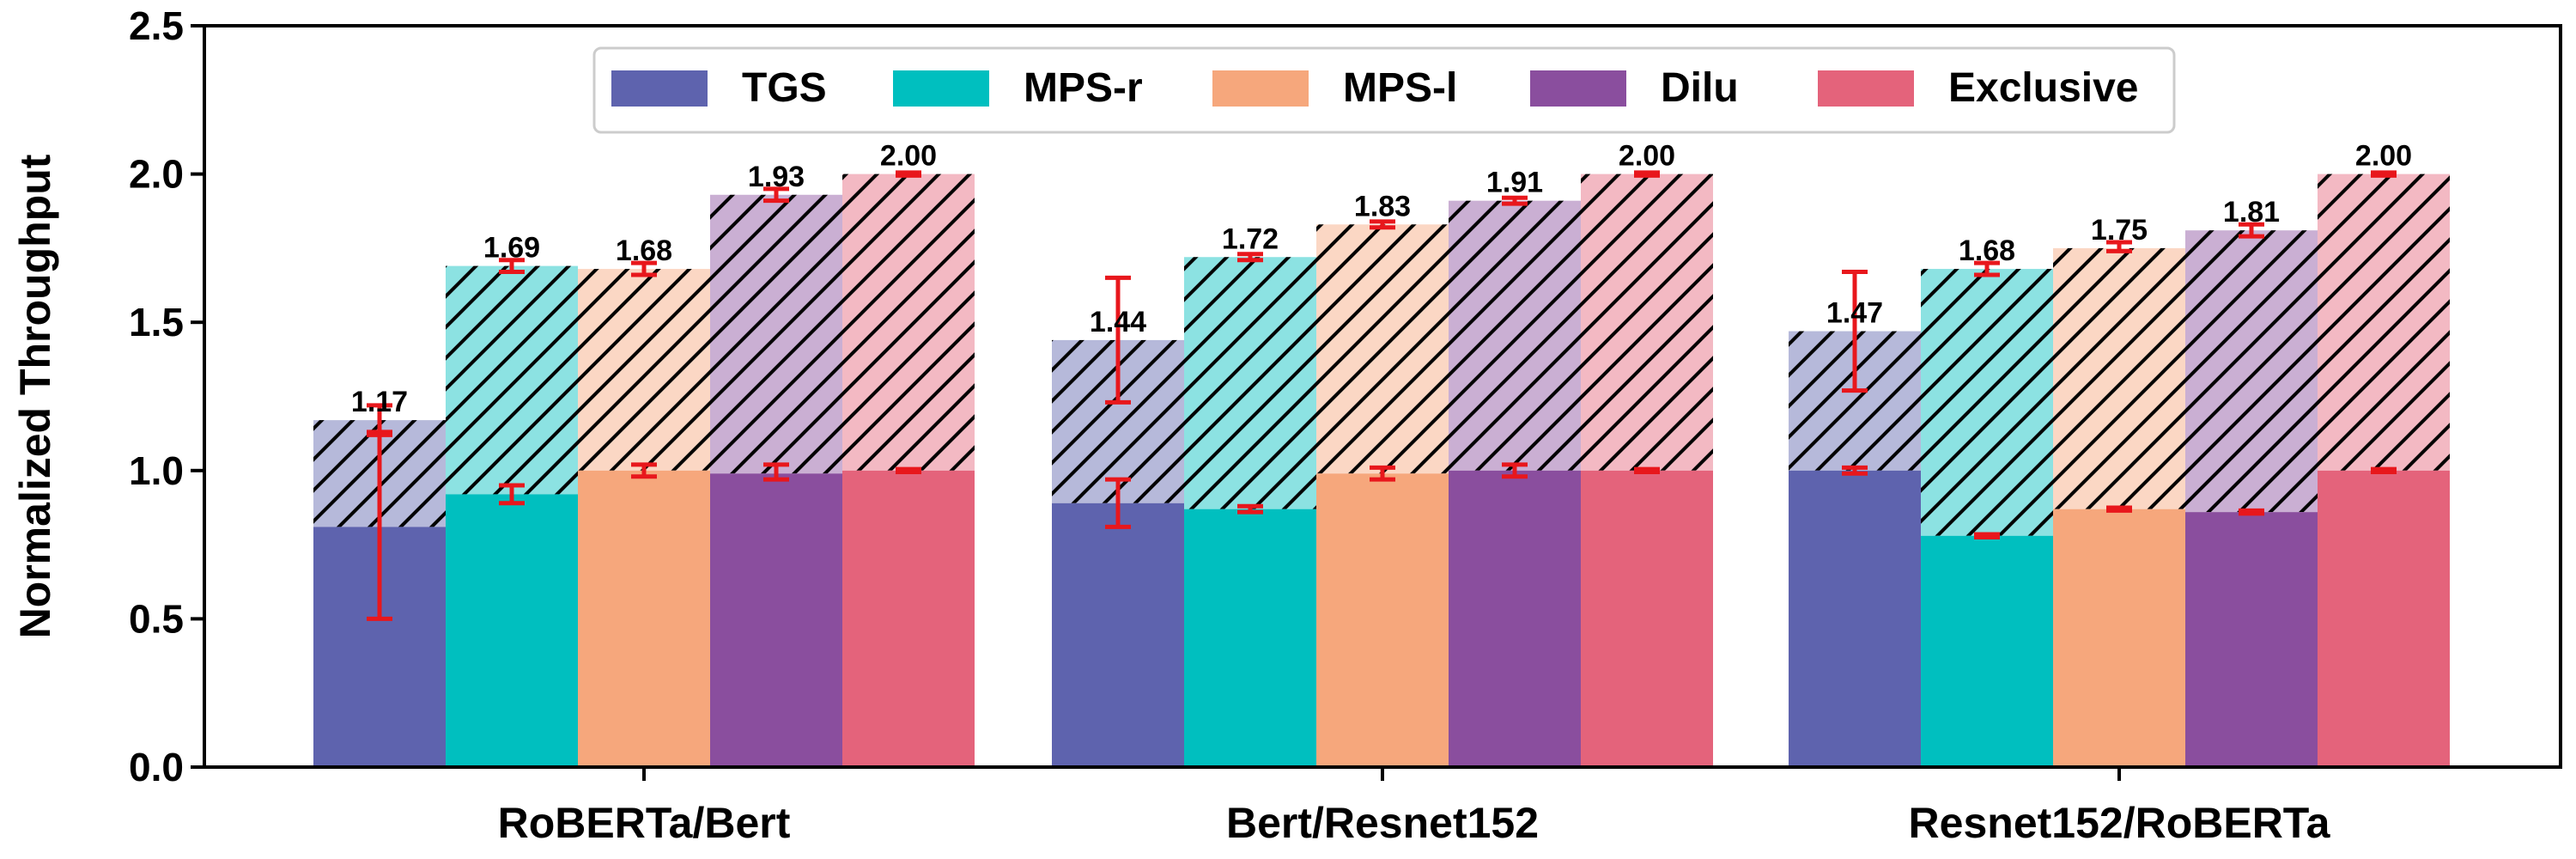  Describe the element at coordinates (2119, 378) in the screenshot. I see `bar-mps-l-3-upper-hatch` at that location.